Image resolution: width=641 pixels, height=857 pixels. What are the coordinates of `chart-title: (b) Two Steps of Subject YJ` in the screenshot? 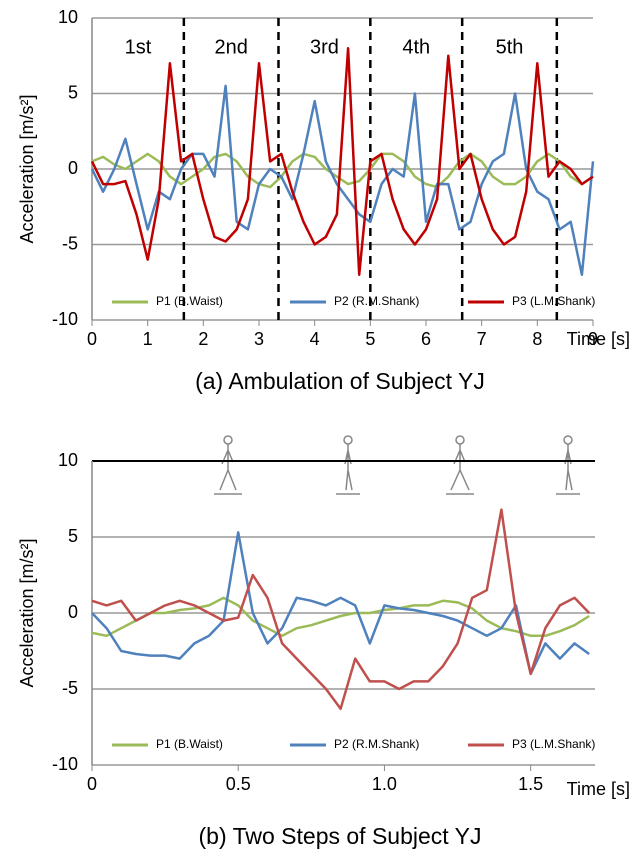 It's located at (340, 836).